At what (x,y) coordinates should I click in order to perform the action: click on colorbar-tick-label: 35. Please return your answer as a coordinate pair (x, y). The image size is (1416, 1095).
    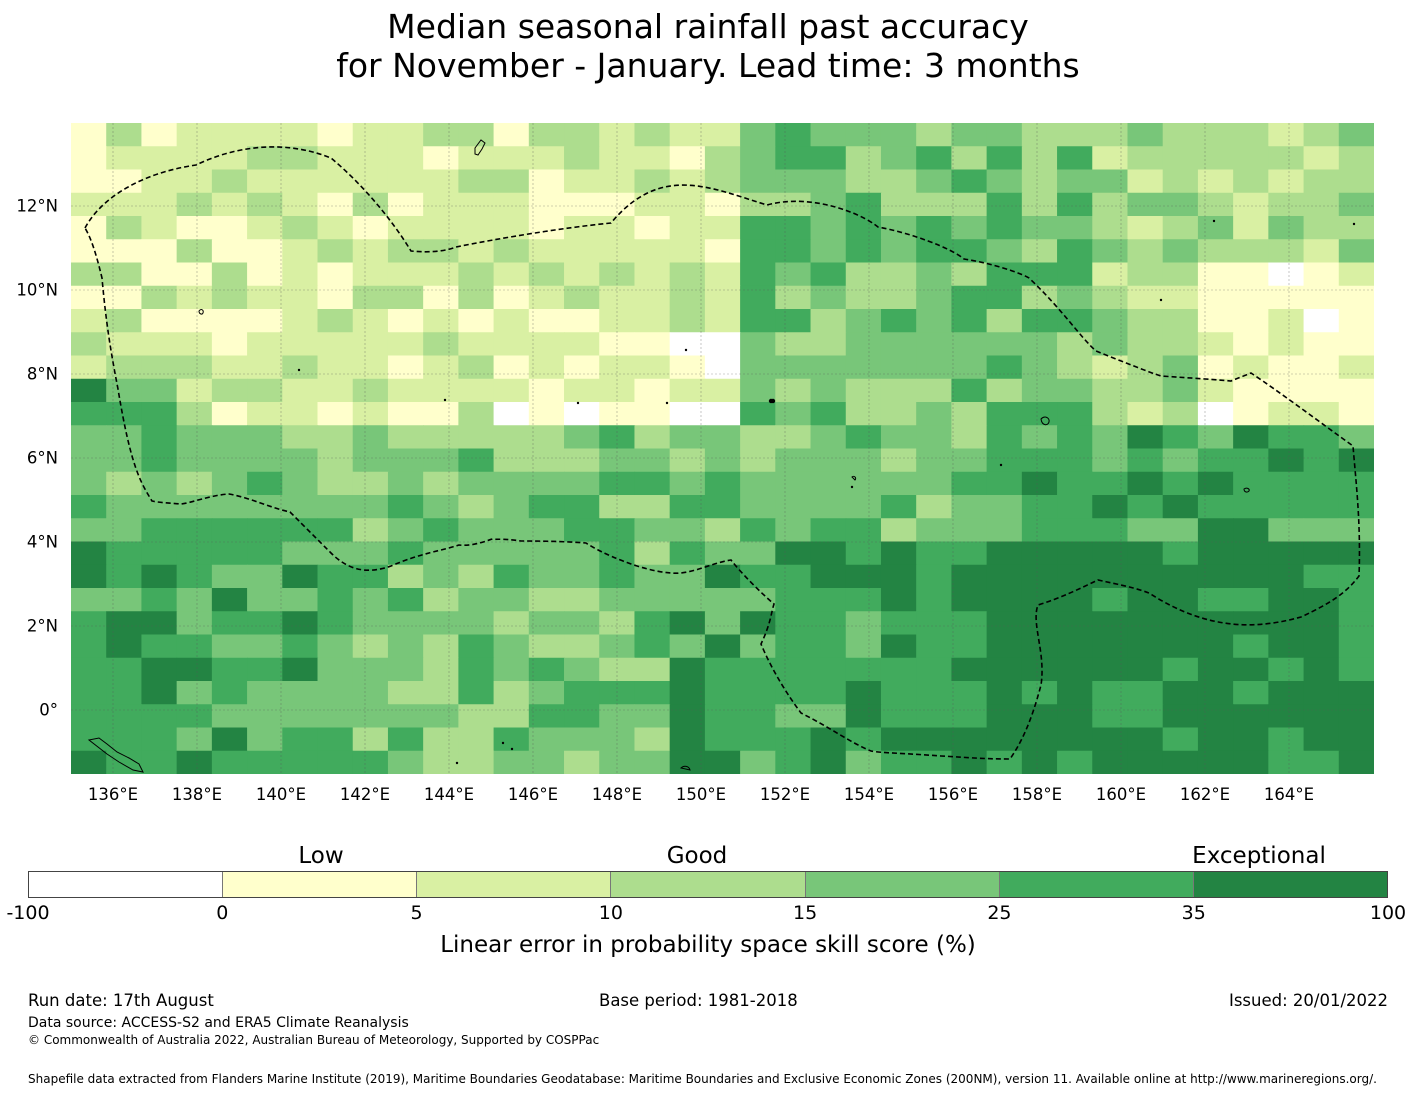
    Looking at the image, I should click on (1193, 913).